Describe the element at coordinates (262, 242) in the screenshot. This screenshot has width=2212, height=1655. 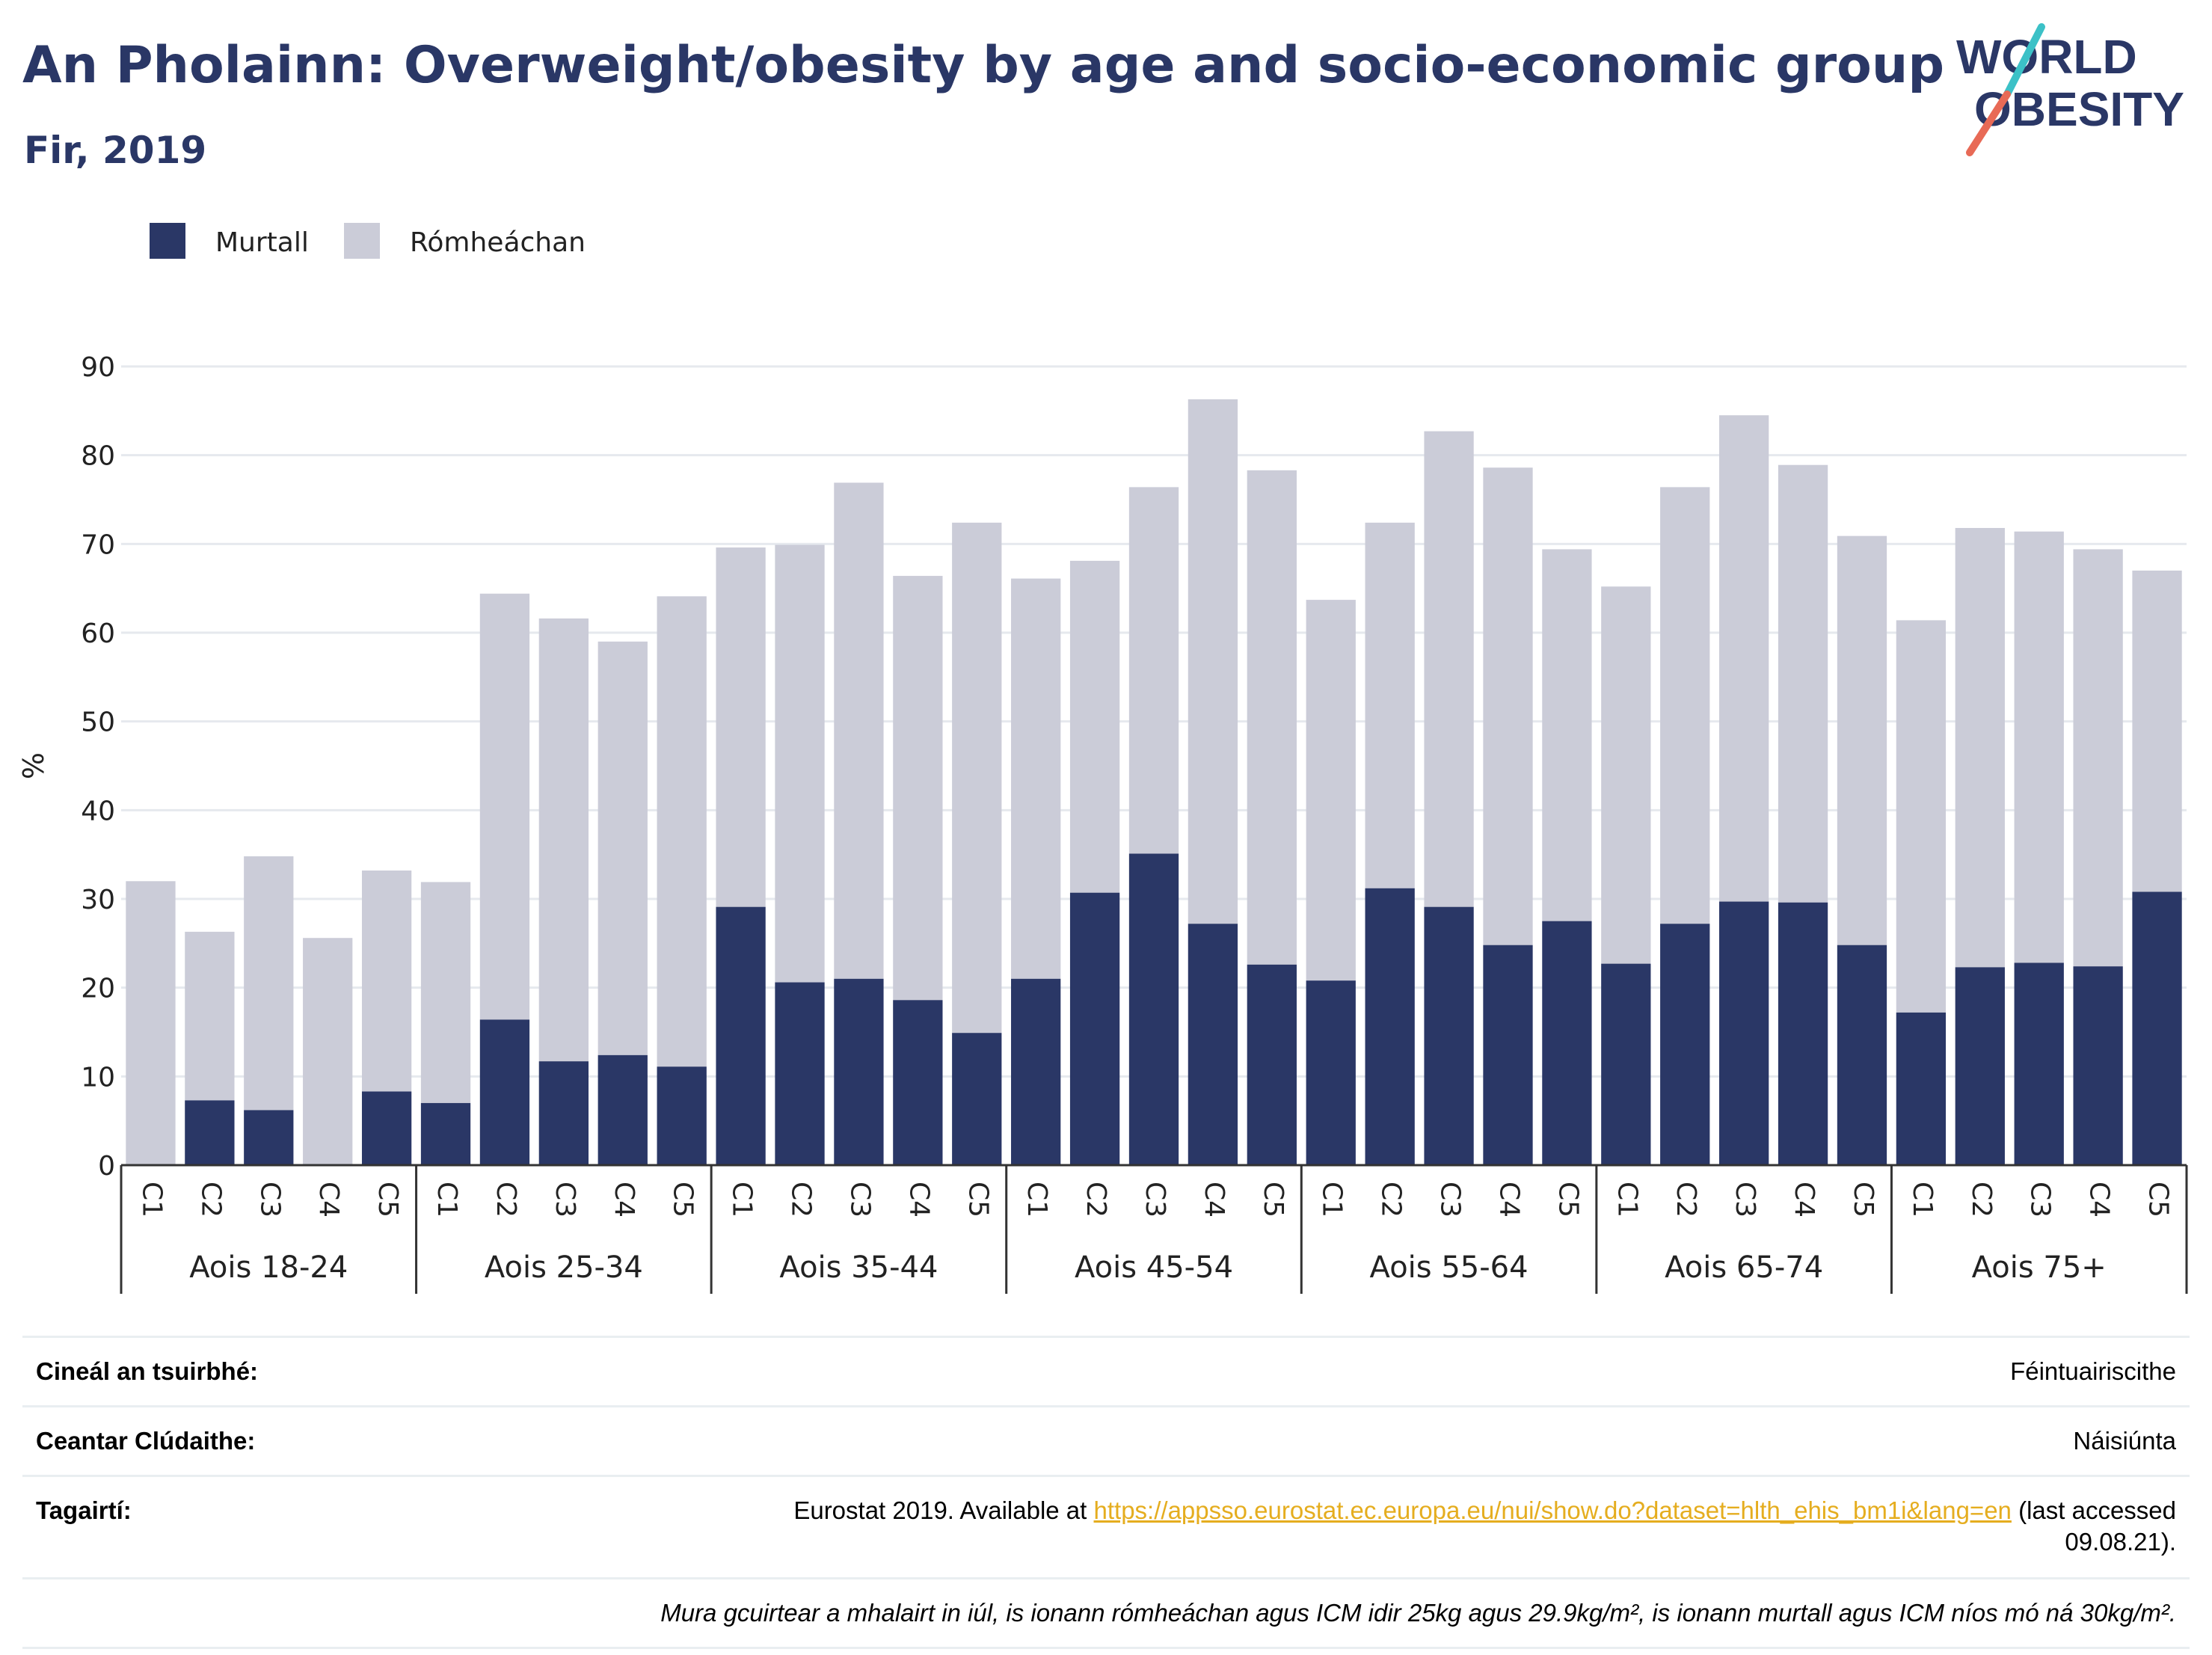
I see `legend-label-obese: Murtall` at that location.